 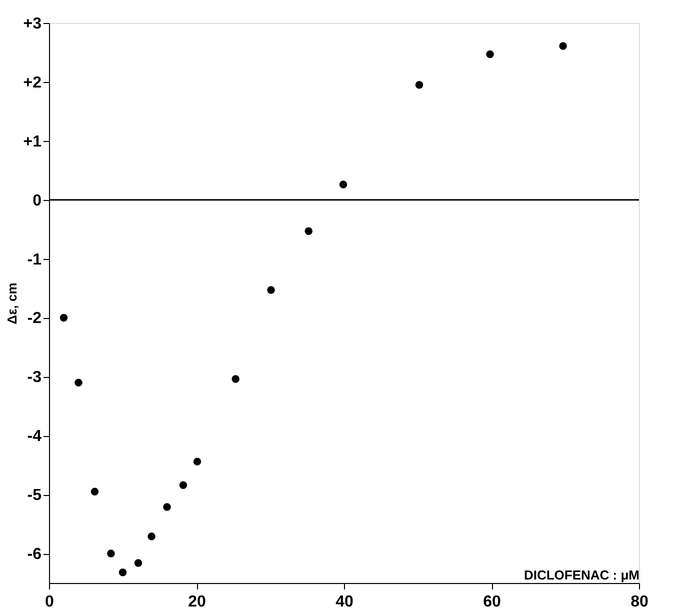 What do you see at coordinates (32, 141) in the screenshot?
I see `y-tick-label: +1` at bounding box center [32, 141].